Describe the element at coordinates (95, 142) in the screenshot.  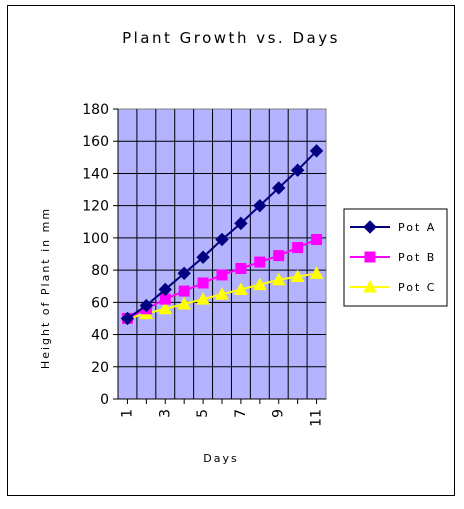
I see `y-tick-label: 160` at that location.